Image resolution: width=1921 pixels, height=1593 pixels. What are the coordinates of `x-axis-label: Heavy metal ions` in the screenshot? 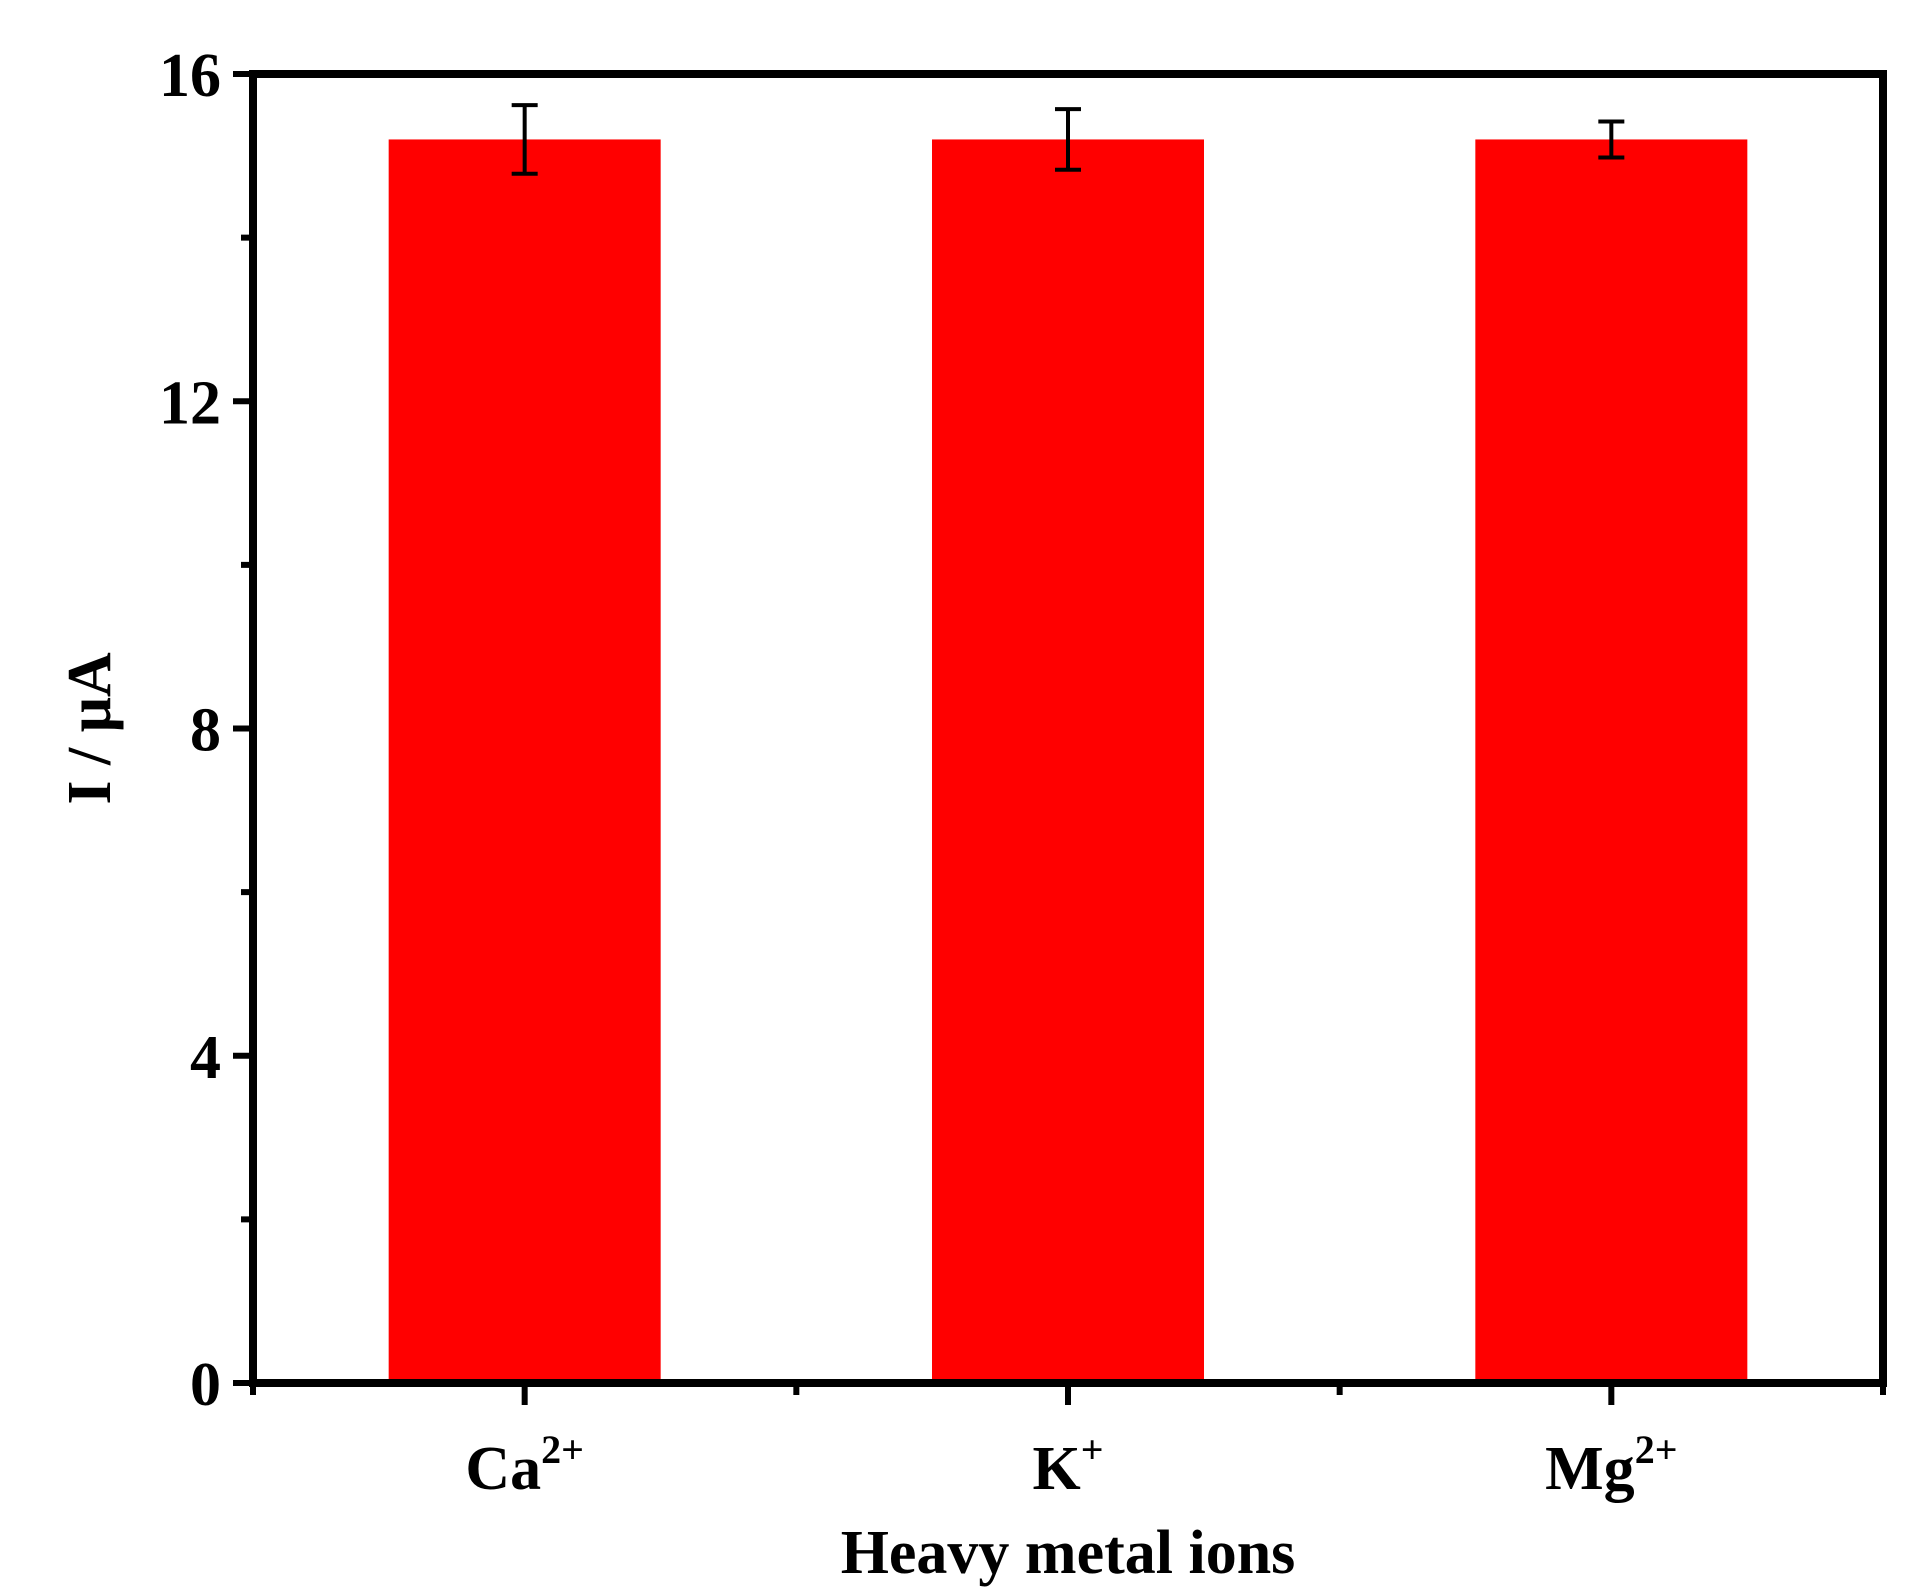 It's located at (1068, 1553).